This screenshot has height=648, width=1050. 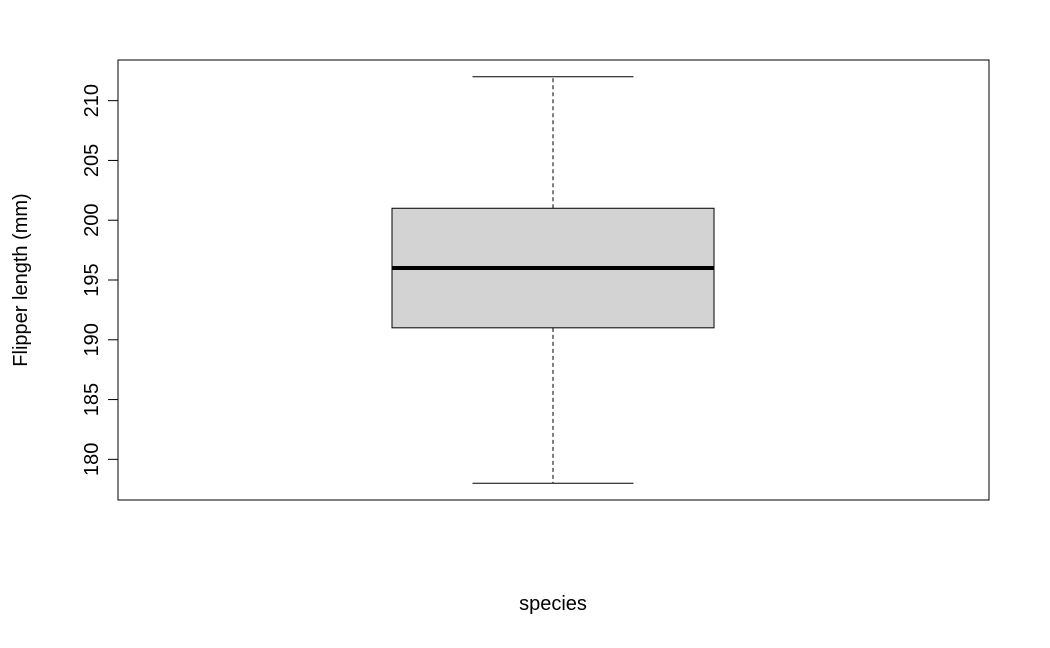 I want to click on y-tick-label: 185, so click(x=92, y=399).